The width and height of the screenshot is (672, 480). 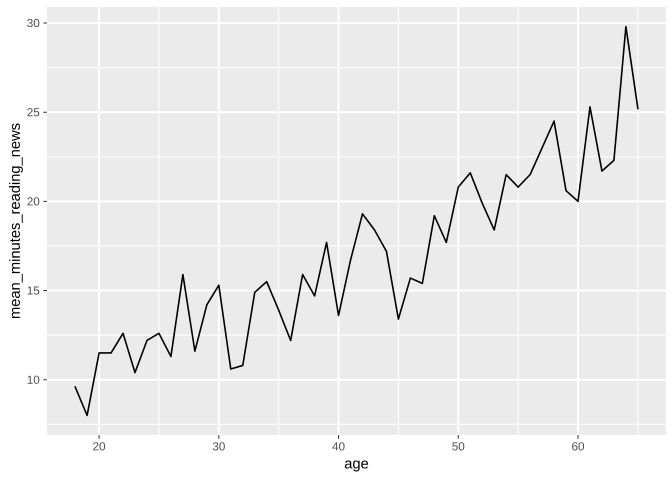 What do you see at coordinates (99, 446) in the screenshot?
I see `x-tick-label: 20` at bounding box center [99, 446].